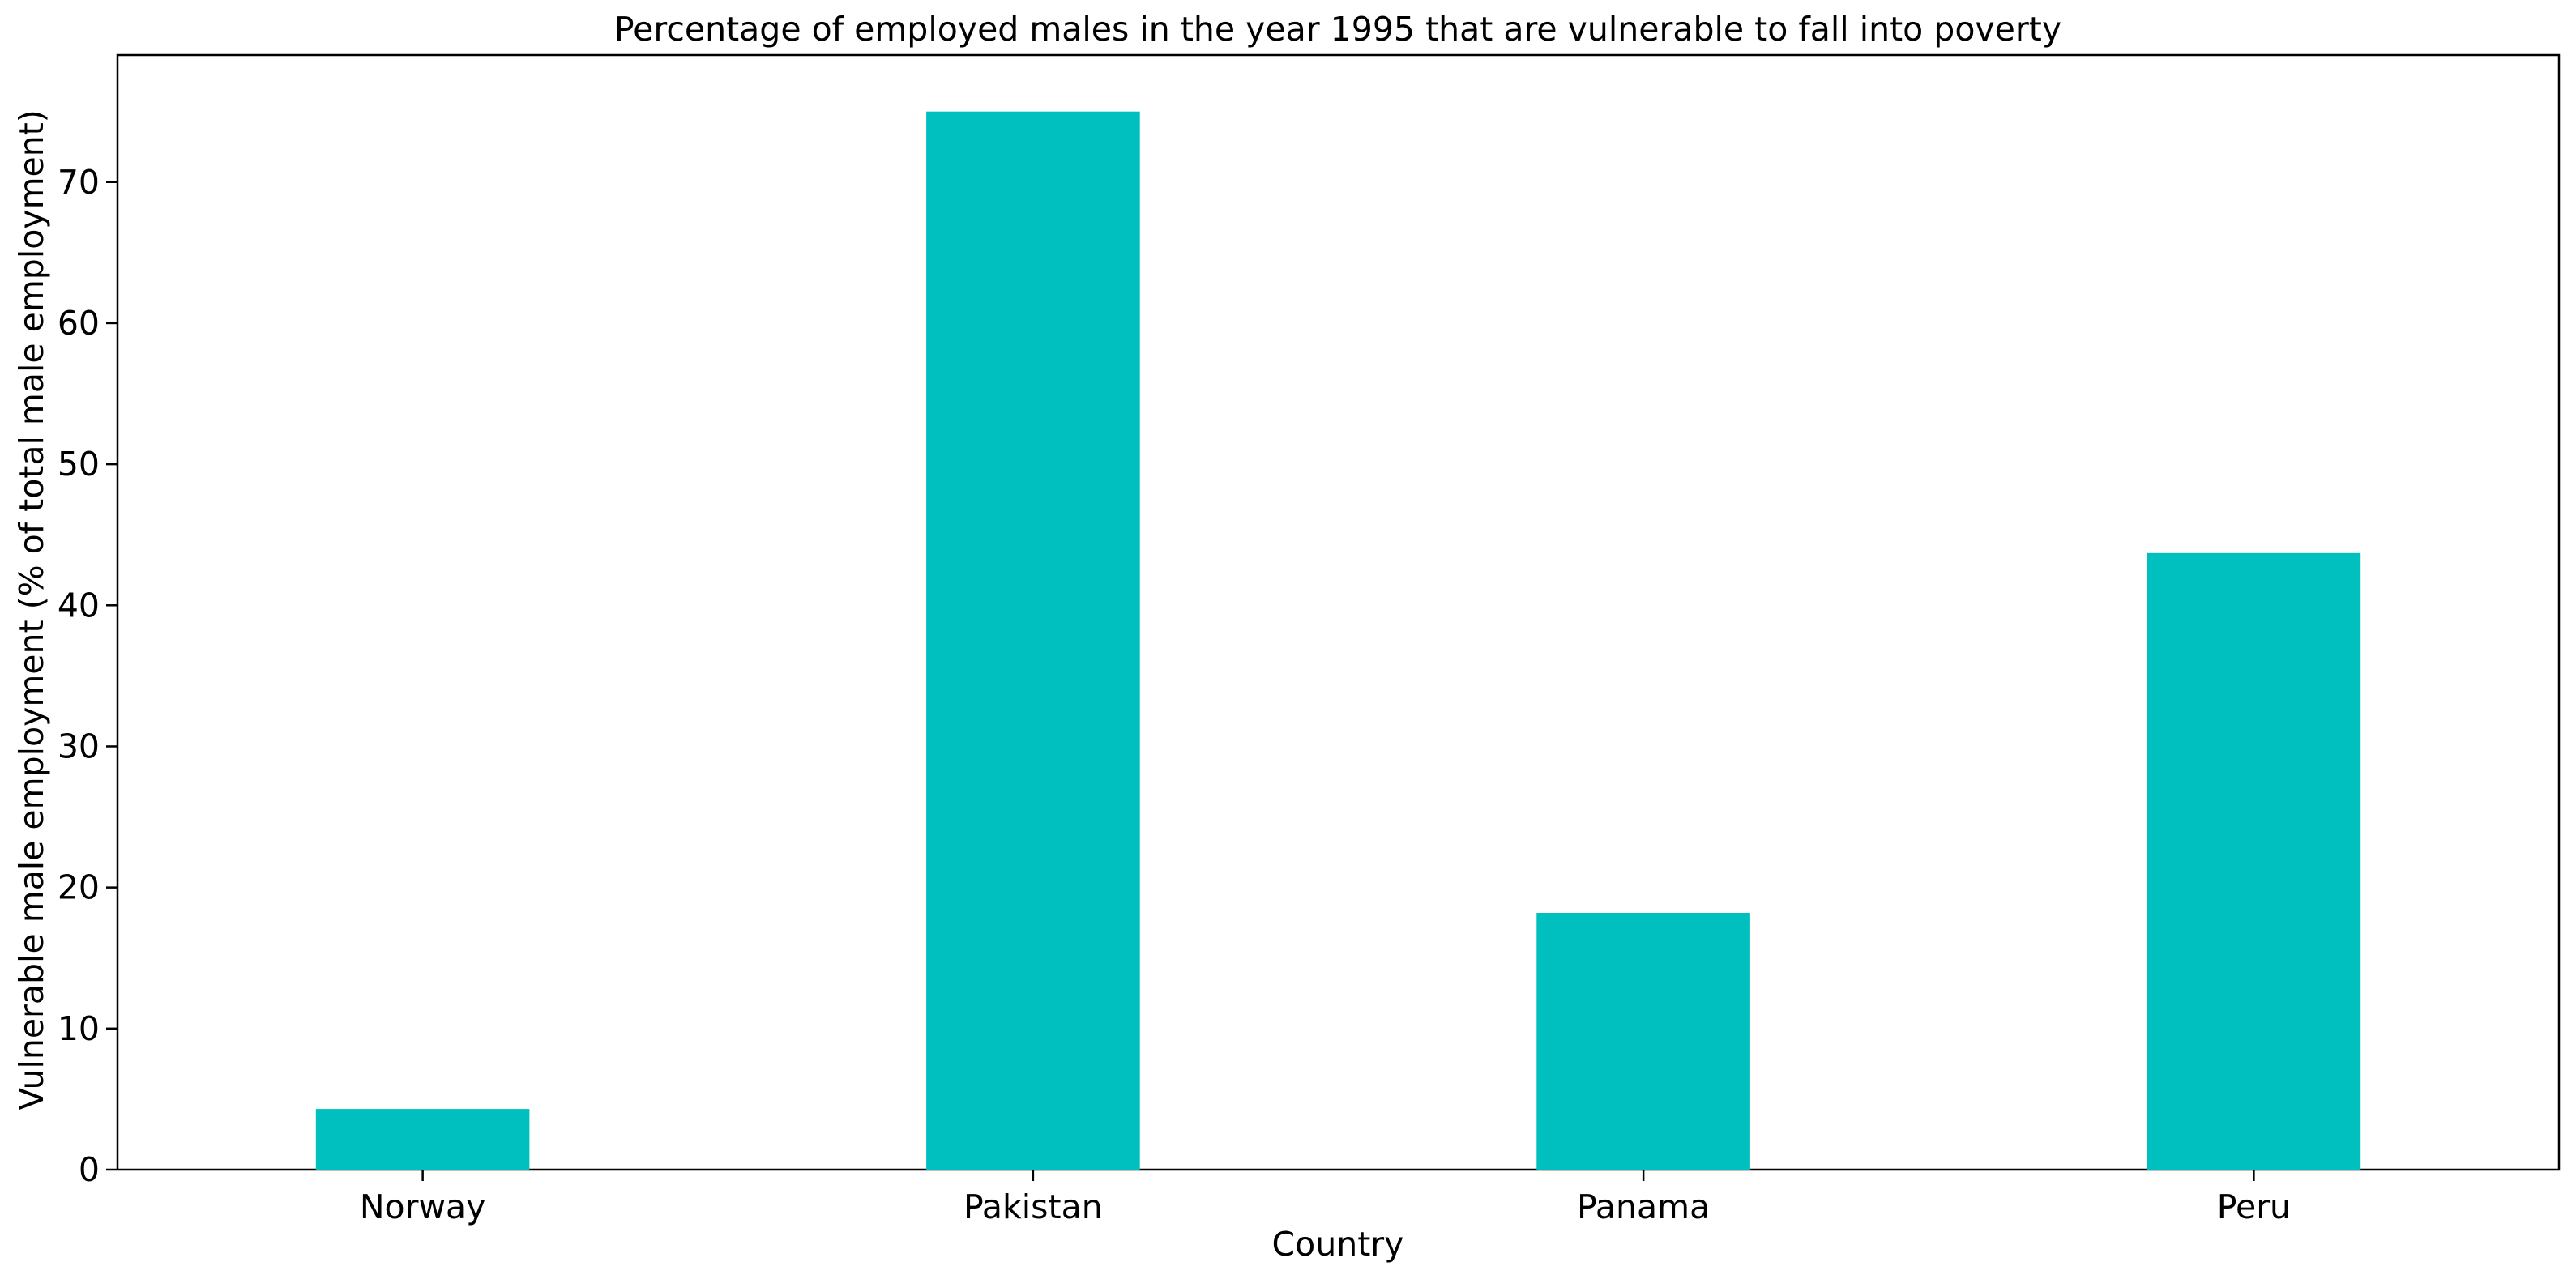 Image resolution: width=2576 pixels, height=1279 pixels. Describe the element at coordinates (79, 1028) in the screenshot. I see `y-tick-label: 10` at that location.